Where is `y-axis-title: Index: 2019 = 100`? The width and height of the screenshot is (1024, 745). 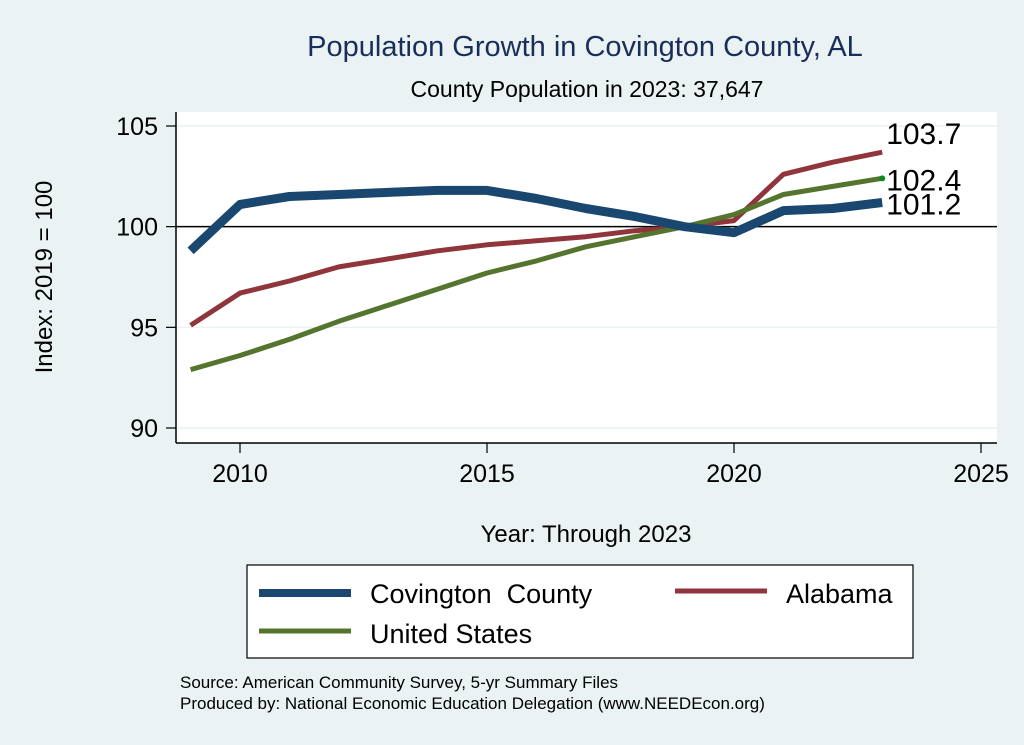
y-axis-title: Index: 2019 = 100 is located at coordinates (44, 277).